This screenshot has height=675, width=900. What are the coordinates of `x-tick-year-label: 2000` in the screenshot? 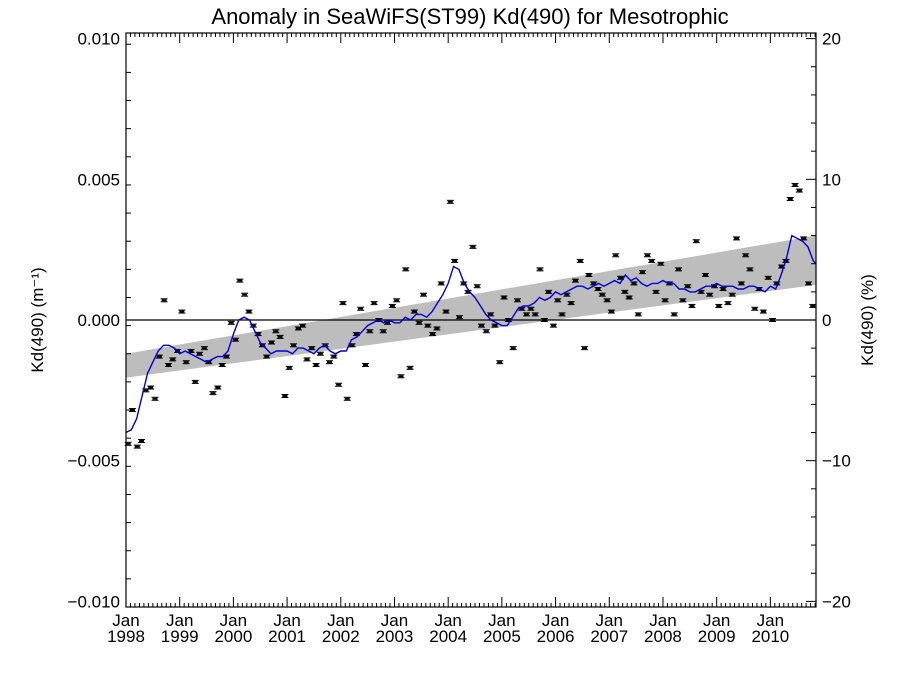 It's located at (233, 636).